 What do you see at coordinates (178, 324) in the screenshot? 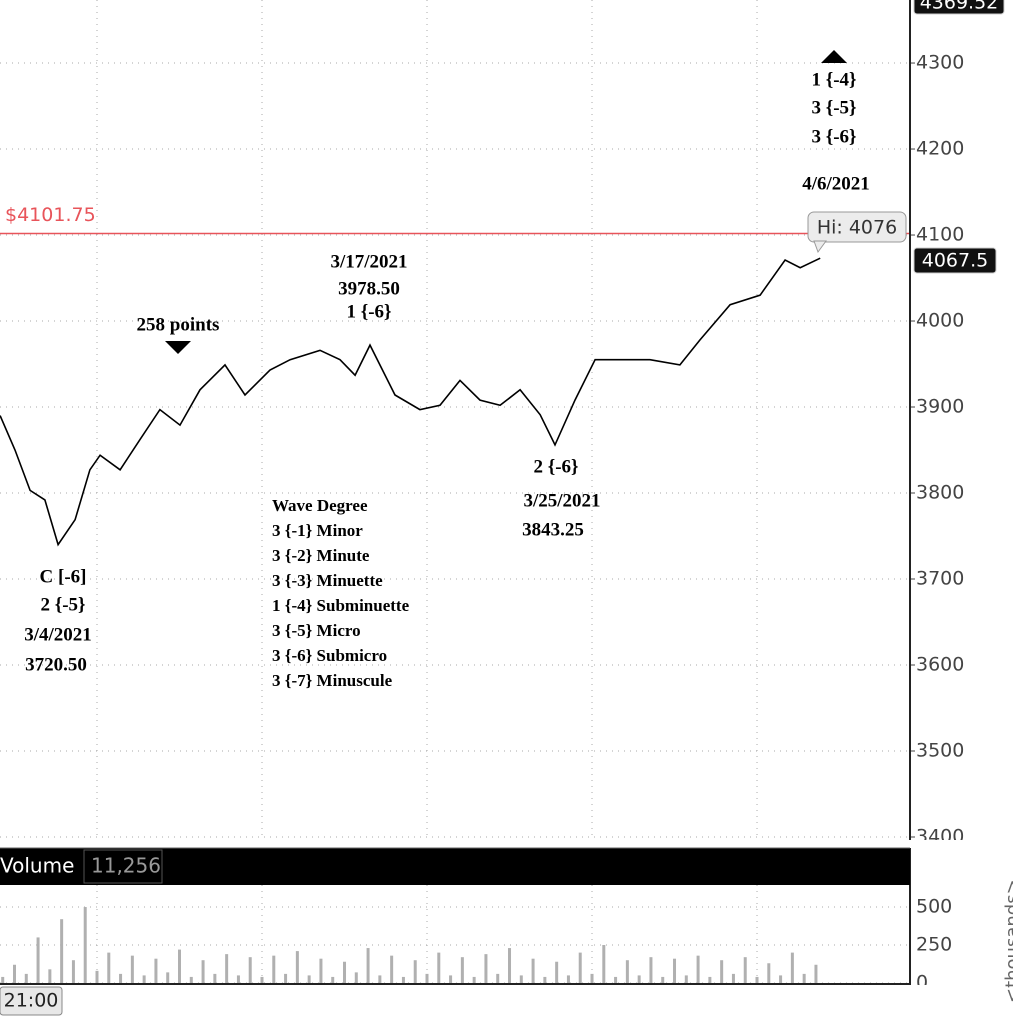
I see `annotation: 258 points` at bounding box center [178, 324].